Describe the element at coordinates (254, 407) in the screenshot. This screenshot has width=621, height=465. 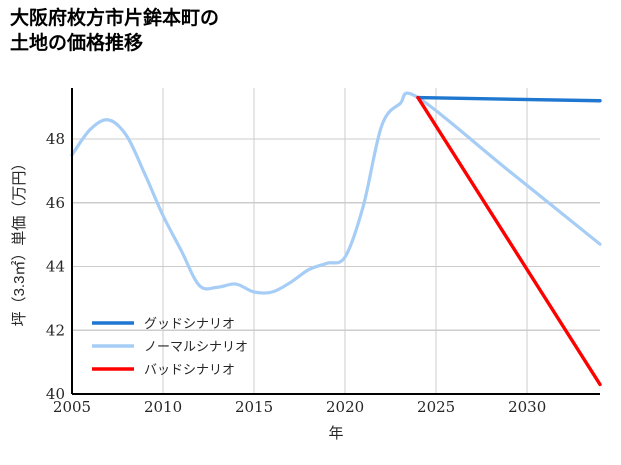
I see `x-tick-label: 2015` at that location.